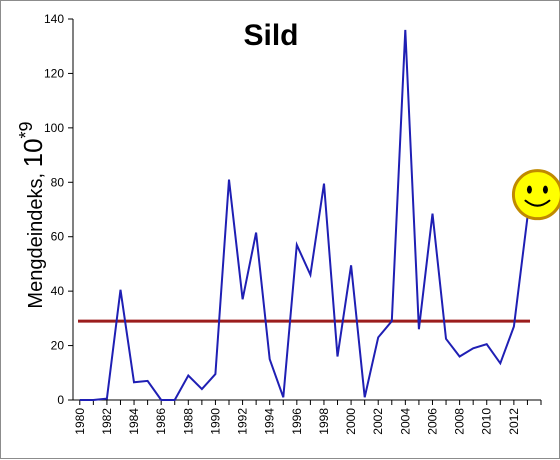 This screenshot has width=560, height=460. I want to click on y-tick-label: 100, so click(54, 128).